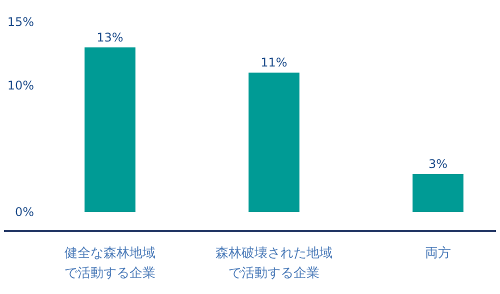  What do you see at coordinates (274, 63) in the screenshot?
I see `data-label: 11%` at bounding box center [274, 63].